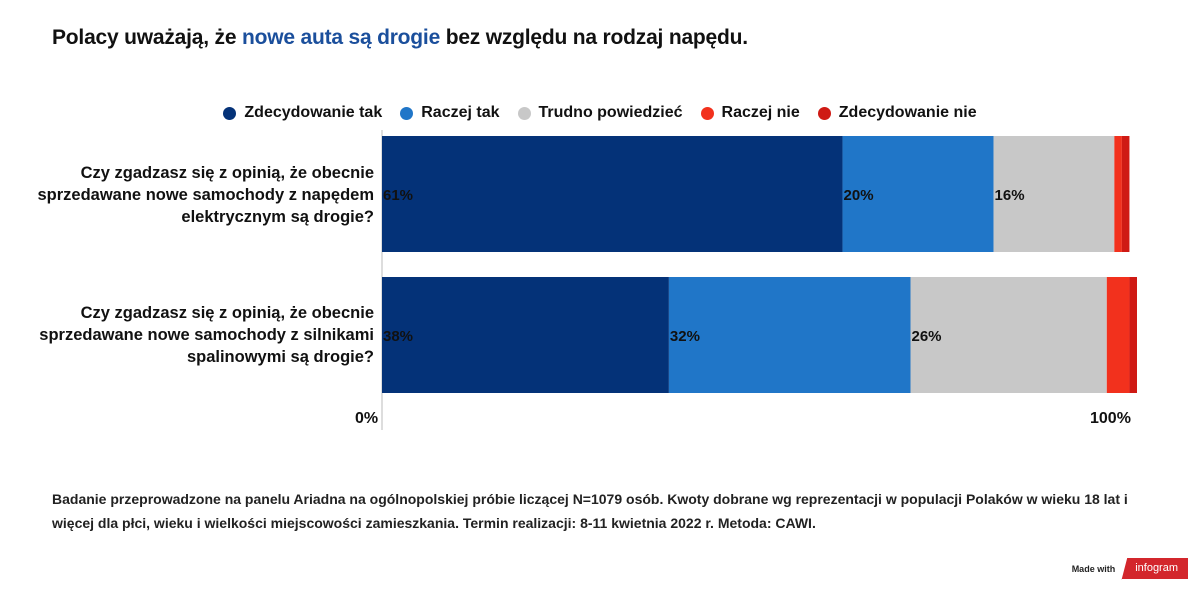 This screenshot has width=1200, height=593. What do you see at coordinates (907, 112) in the screenshot?
I see `legend-label: Zdecydowanie nie` at bounding box center [907, 112].